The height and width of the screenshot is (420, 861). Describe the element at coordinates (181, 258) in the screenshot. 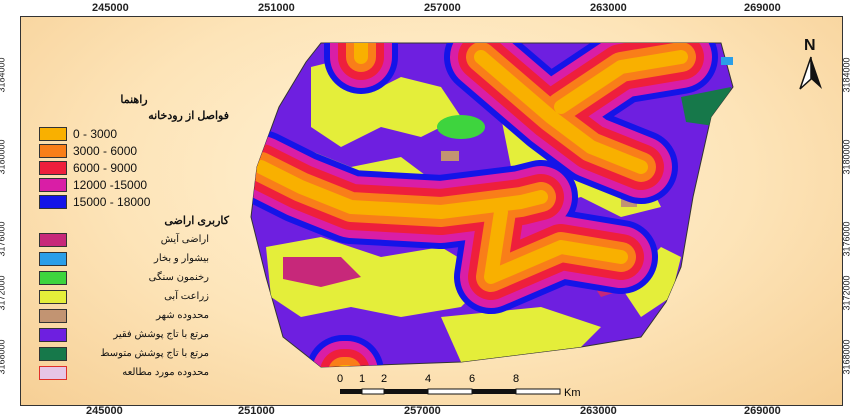

I see `legend-label: بیشوار و بخار` at that location.